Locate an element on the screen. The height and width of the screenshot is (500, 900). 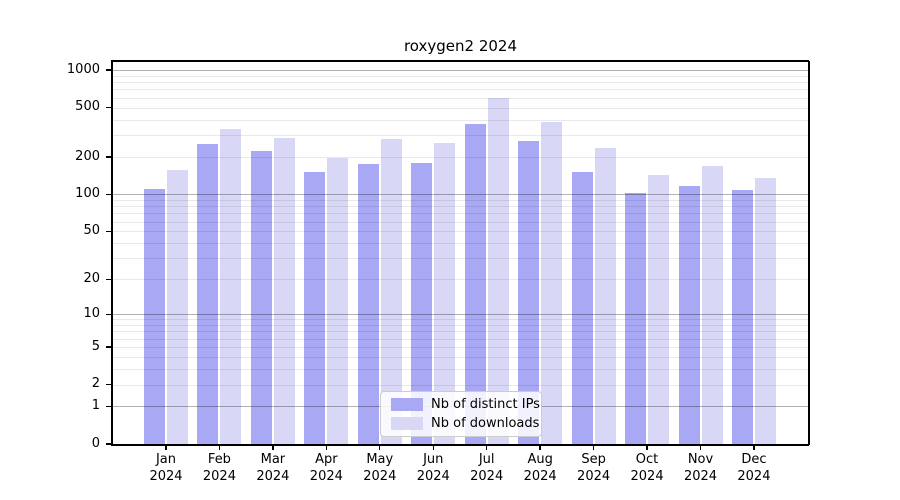
x-tick-mark-jan is located at coordinates (166, 447).